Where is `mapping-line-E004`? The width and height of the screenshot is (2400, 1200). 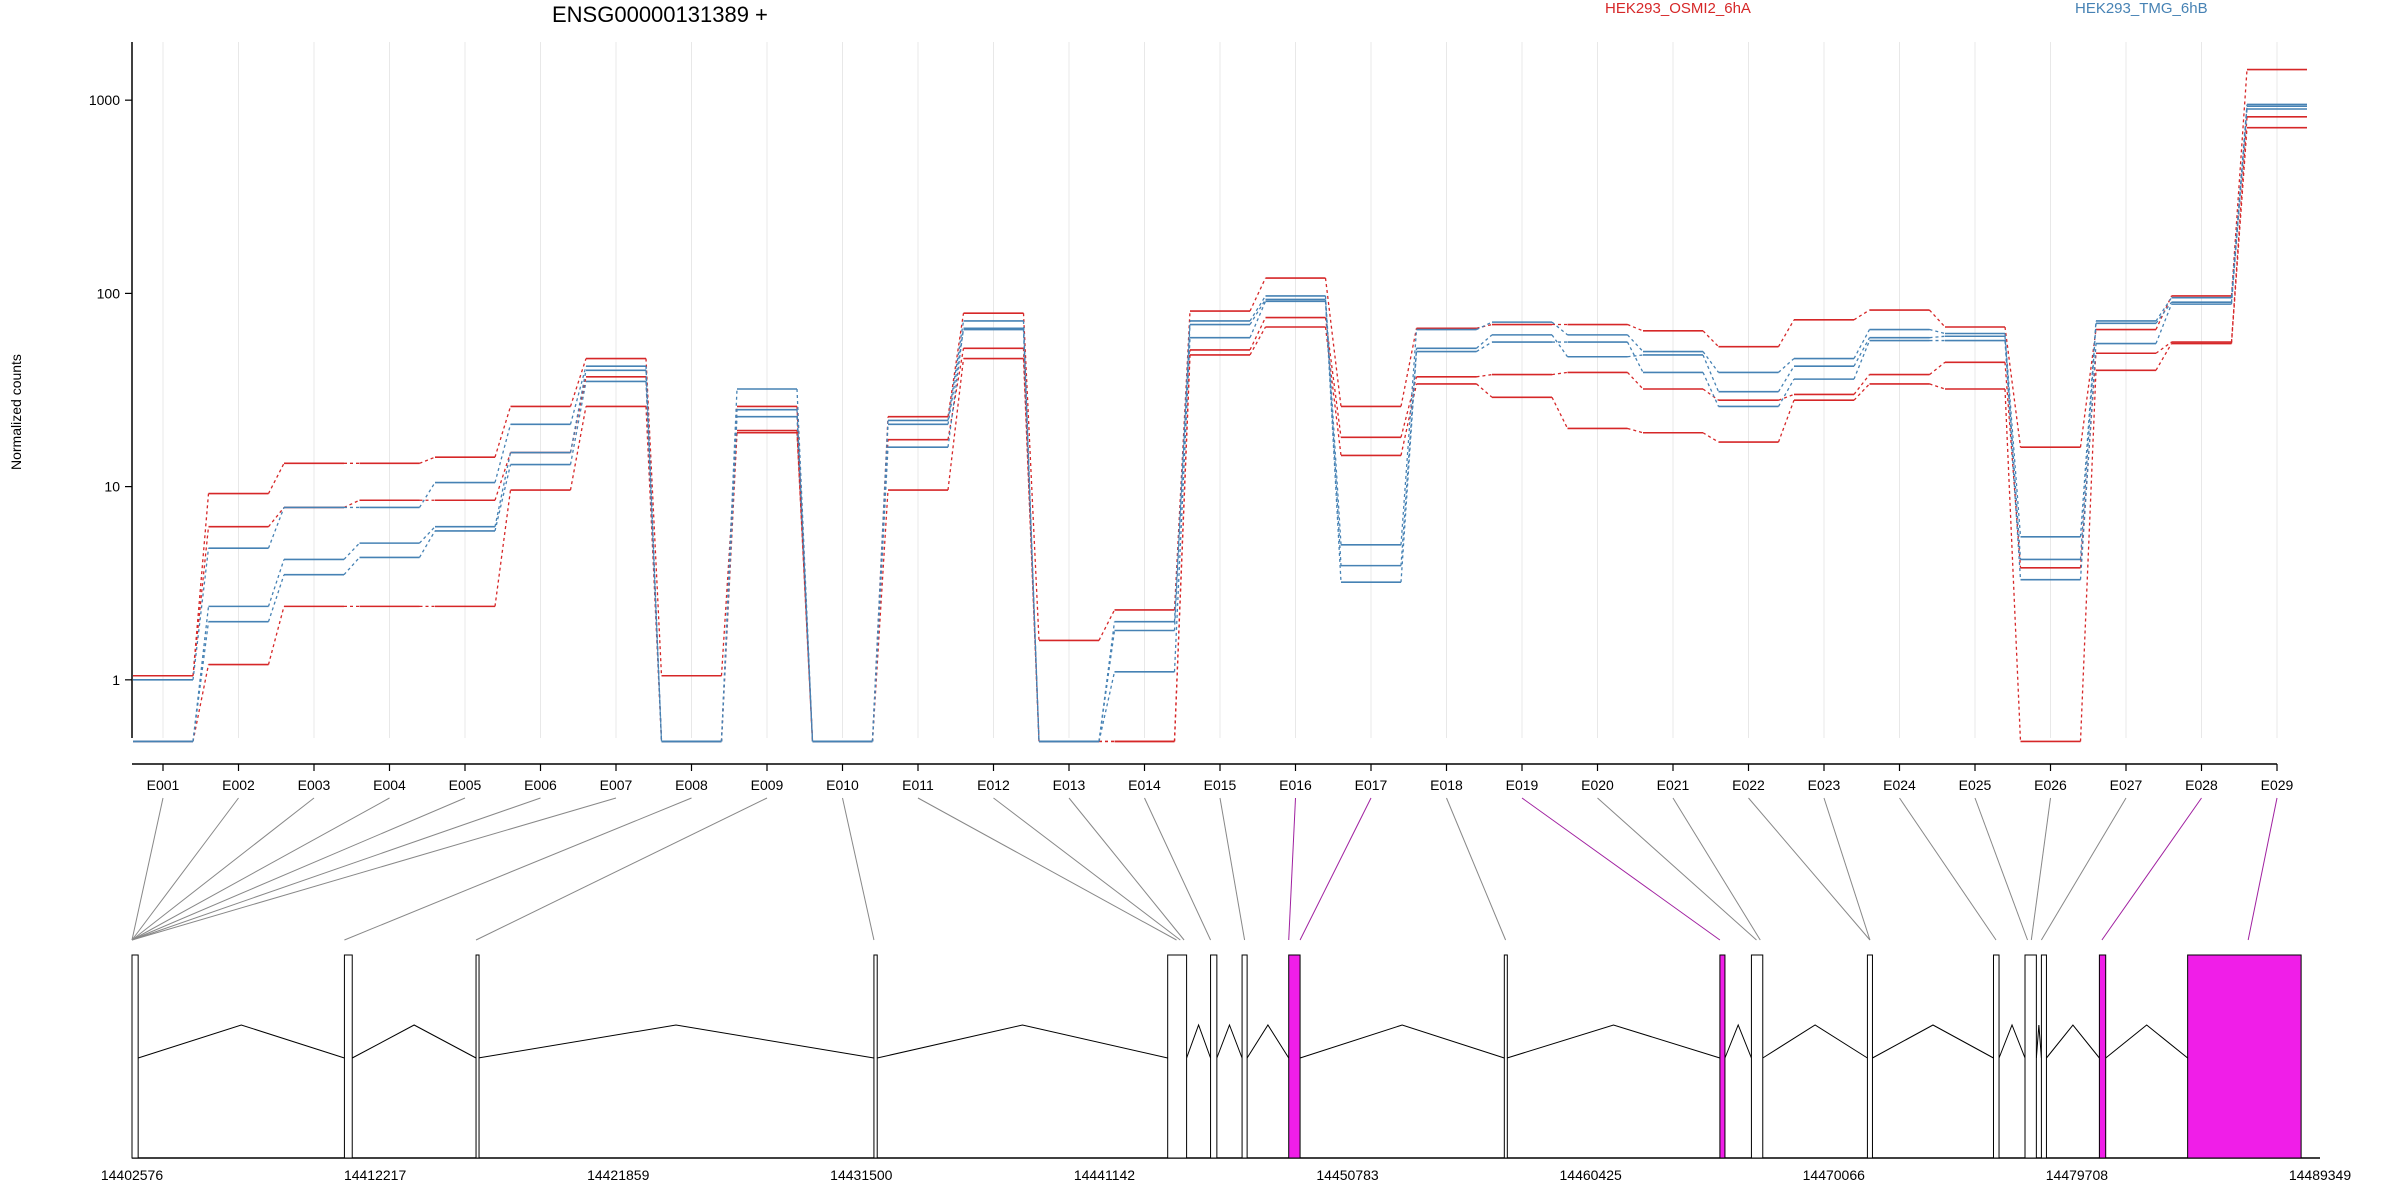
mapping-line-E004 is located at coordinates (260, 869).